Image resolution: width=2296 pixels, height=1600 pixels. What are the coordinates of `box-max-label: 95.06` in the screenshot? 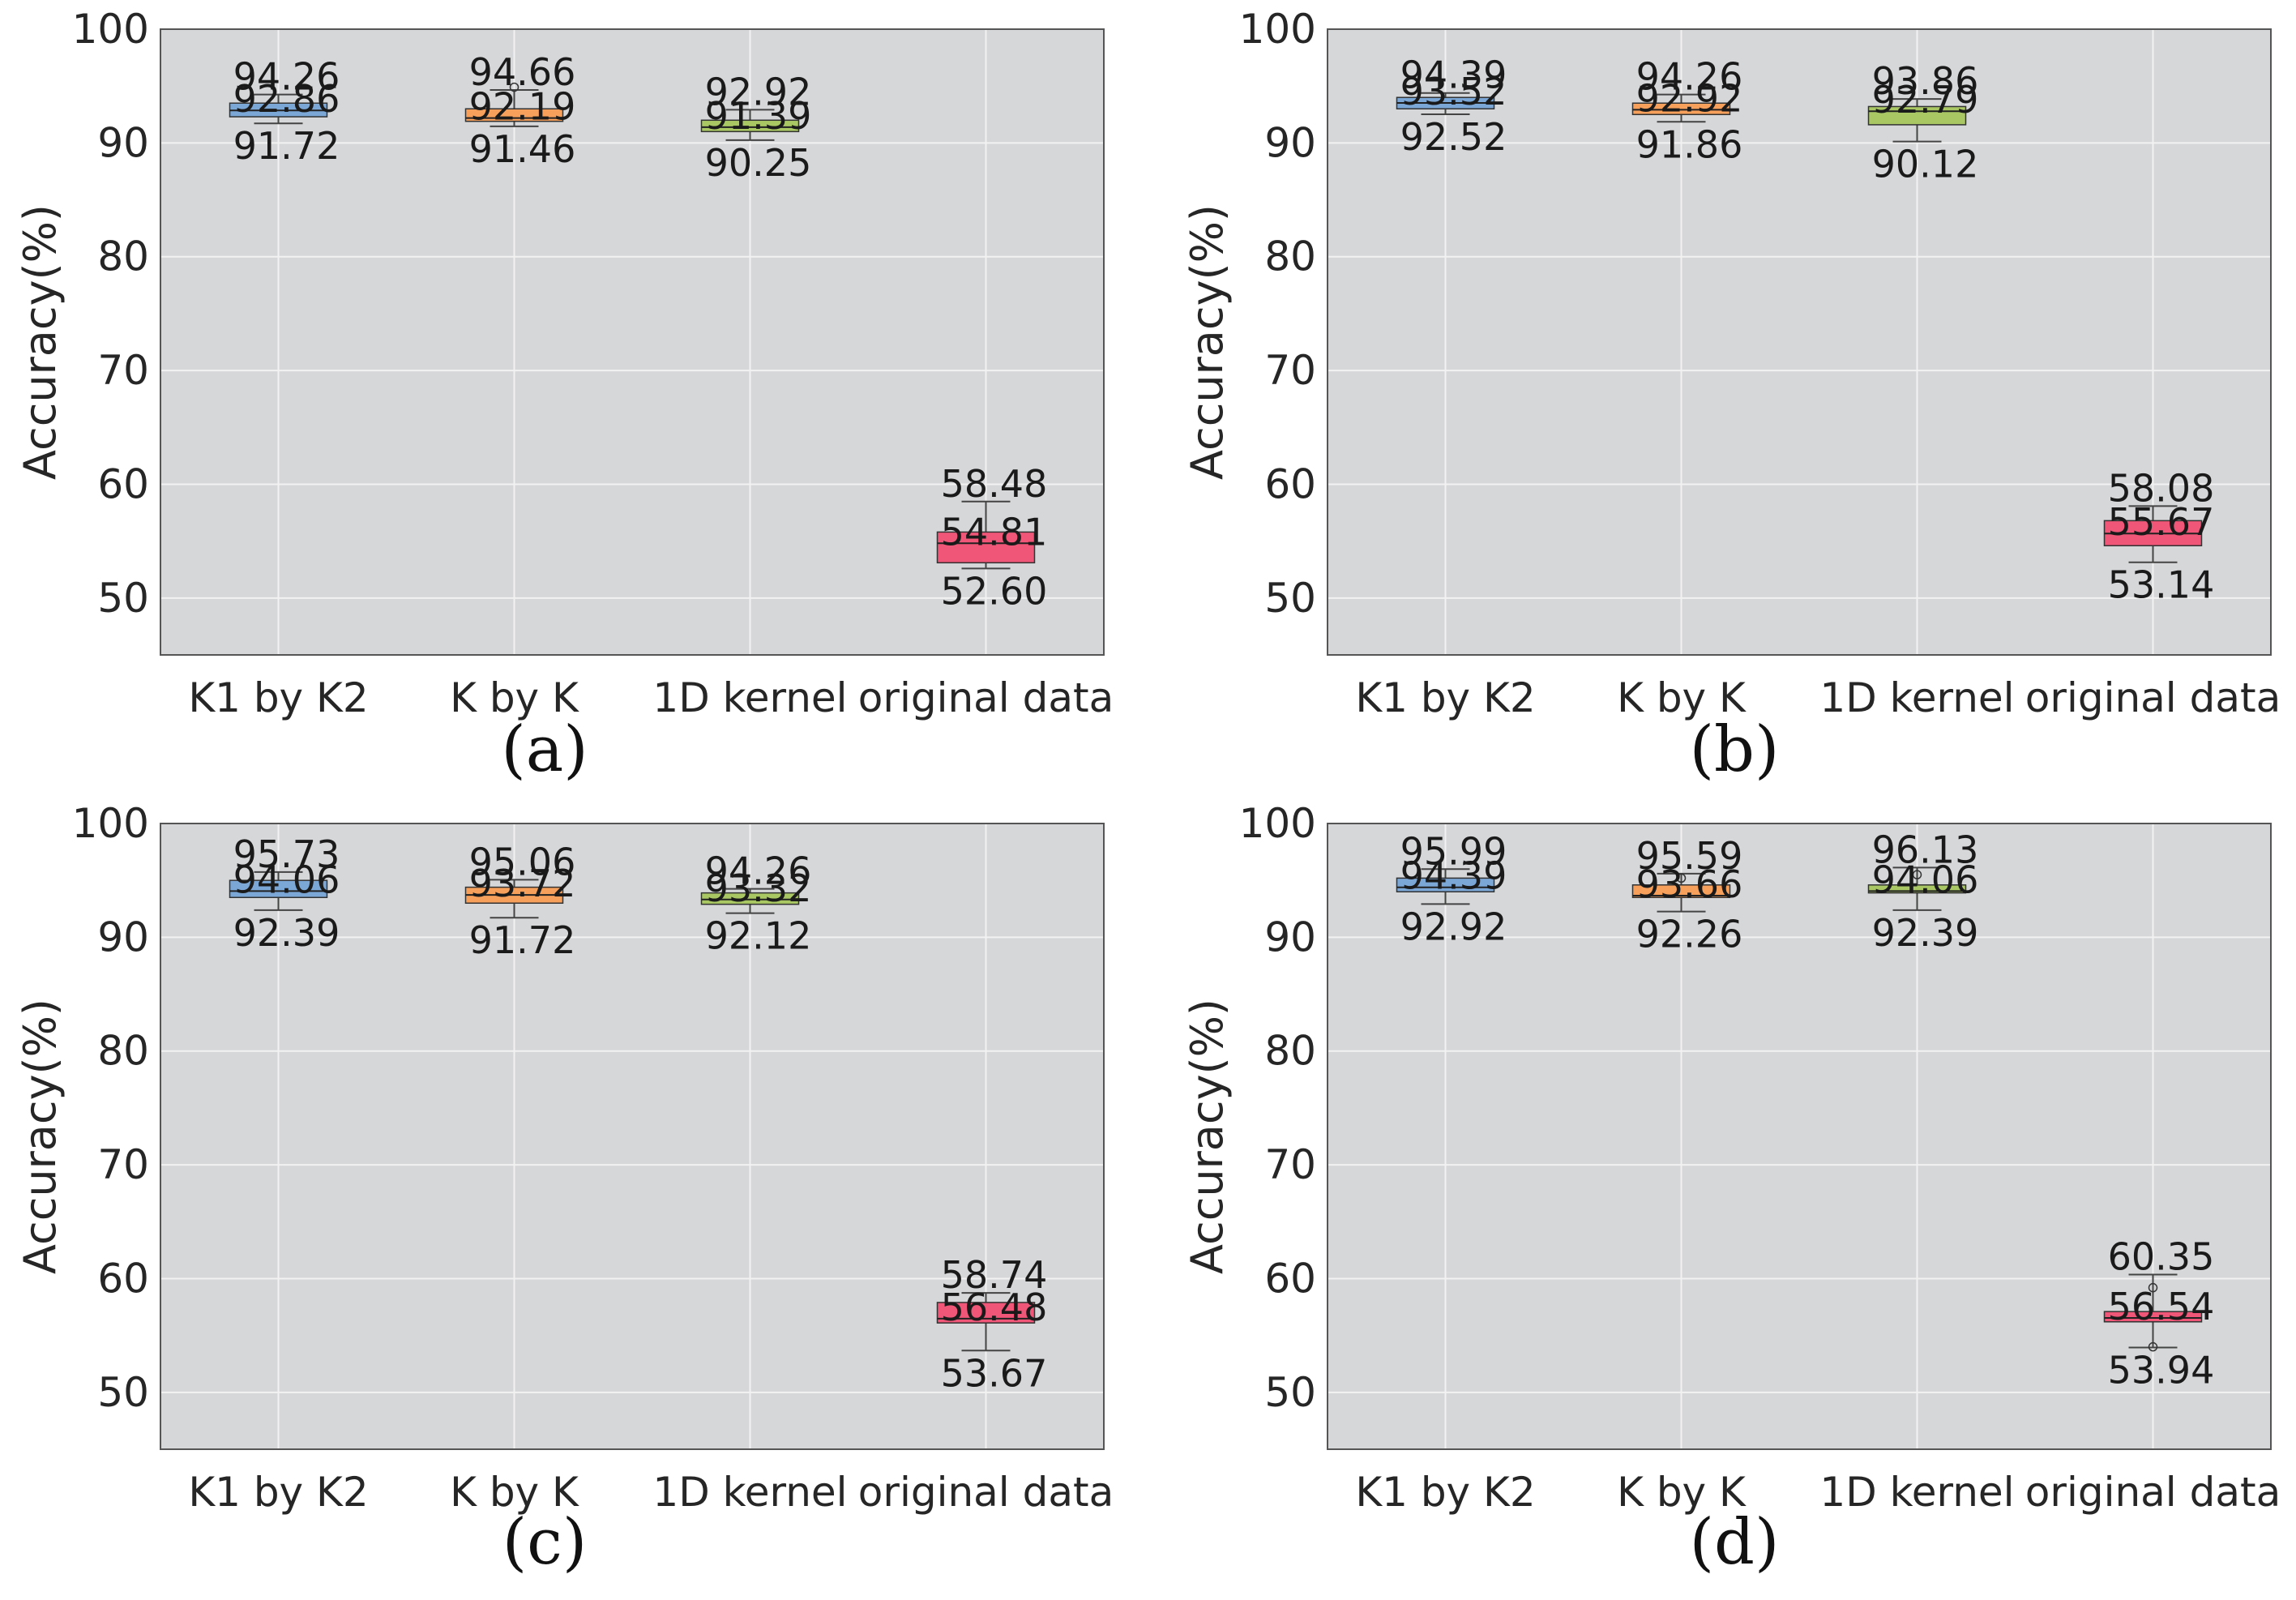 It's located at (522, 861).